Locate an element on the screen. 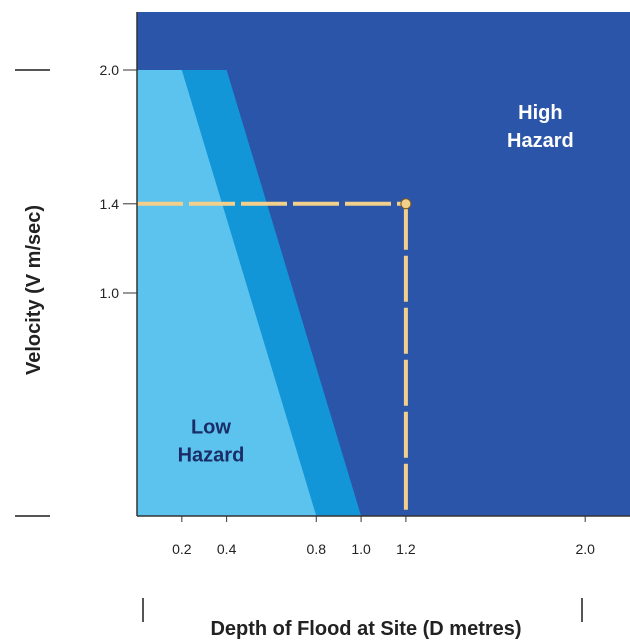  y-tick-label: 1.4 is located at coordinates (110, 204).